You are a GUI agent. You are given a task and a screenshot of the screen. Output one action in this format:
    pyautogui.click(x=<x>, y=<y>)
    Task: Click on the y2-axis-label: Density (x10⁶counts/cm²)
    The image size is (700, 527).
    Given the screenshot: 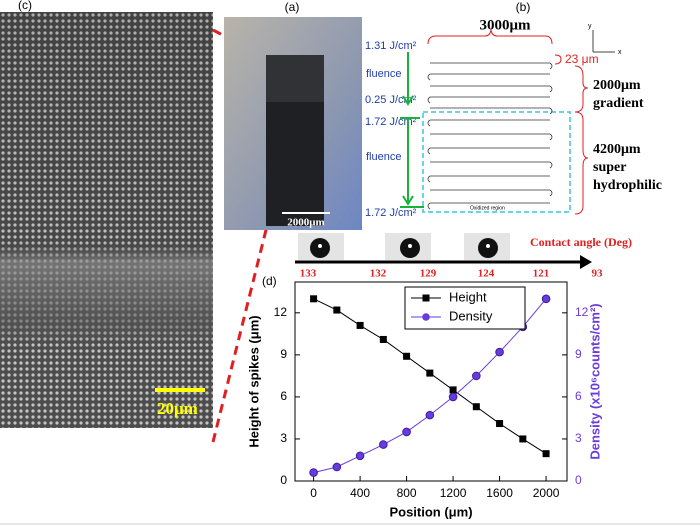 What is the action you would take?
    pyautogui.click(x=594, y=381)
    